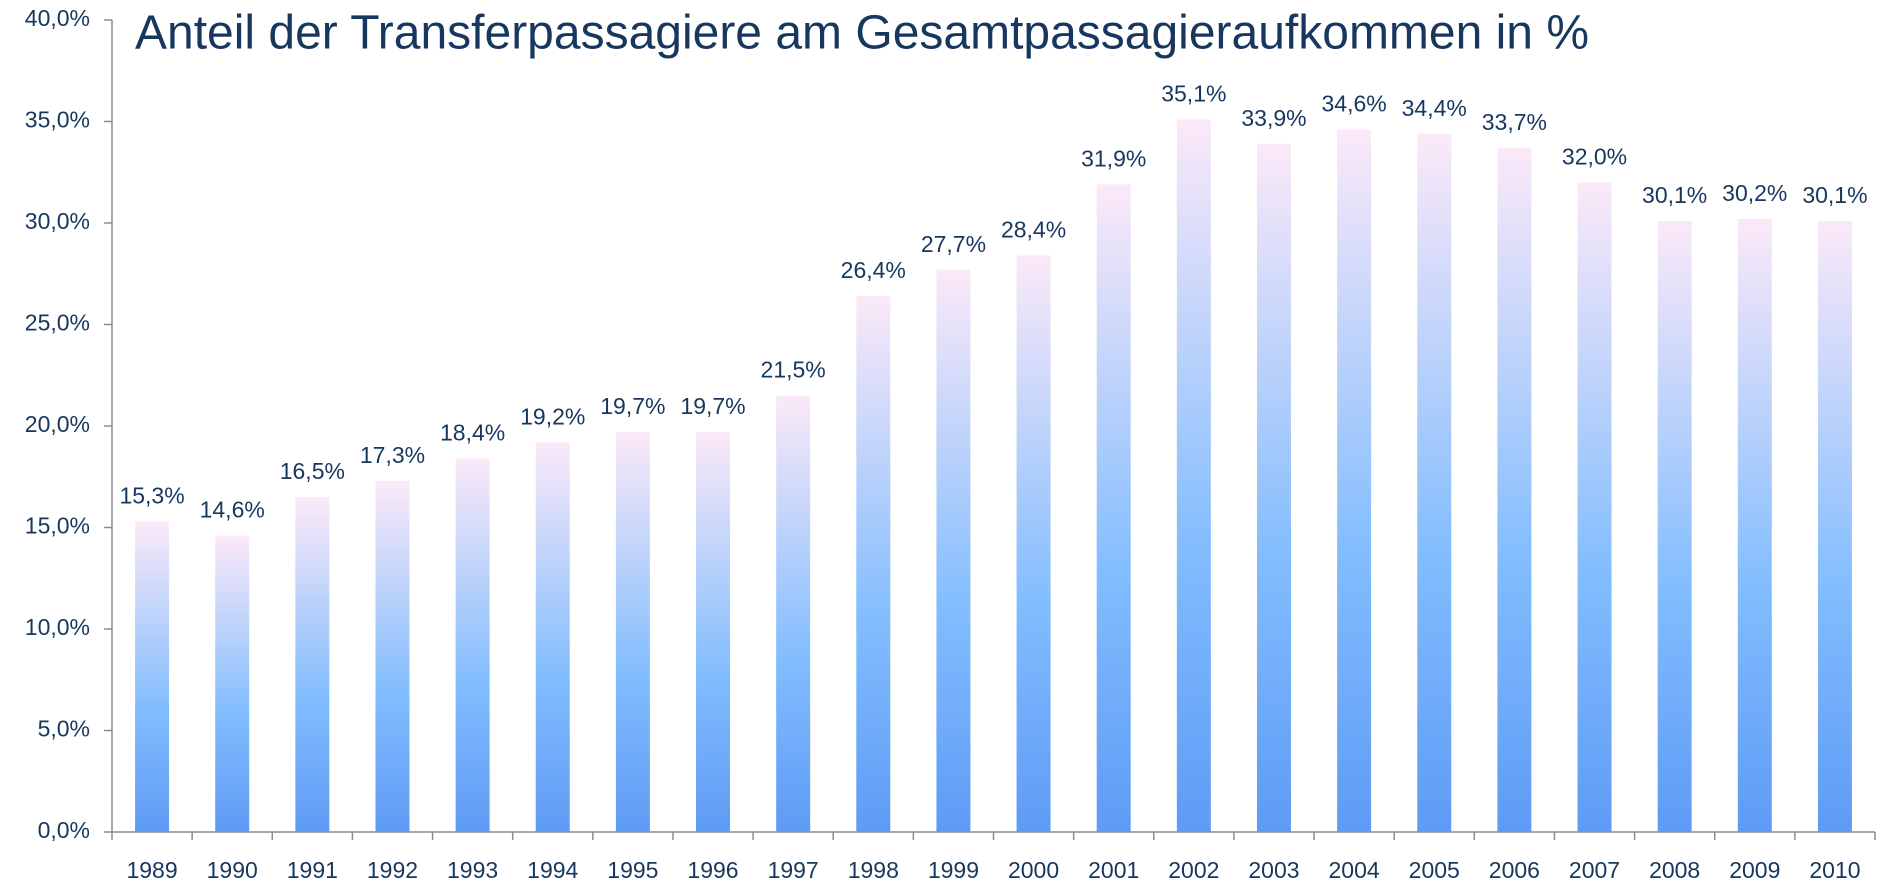  Describe the element at coordinates (953, 870) in the screenshot. I see `x-tick-label: 1999` at that location.